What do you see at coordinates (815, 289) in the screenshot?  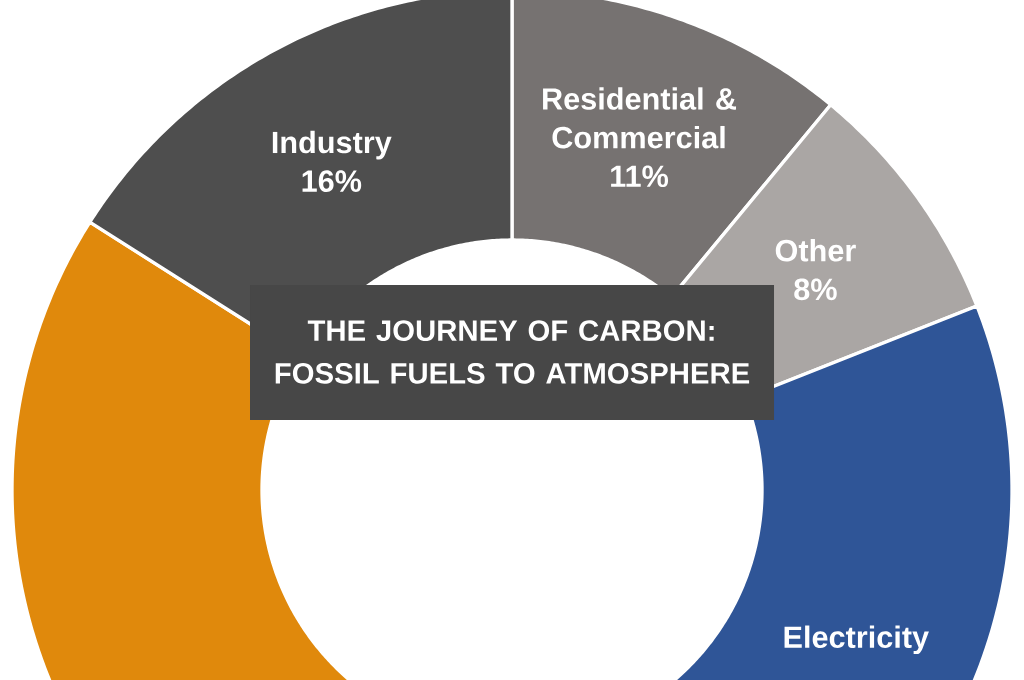 I see `data-label: 8%` at bounding box center [815, 289].